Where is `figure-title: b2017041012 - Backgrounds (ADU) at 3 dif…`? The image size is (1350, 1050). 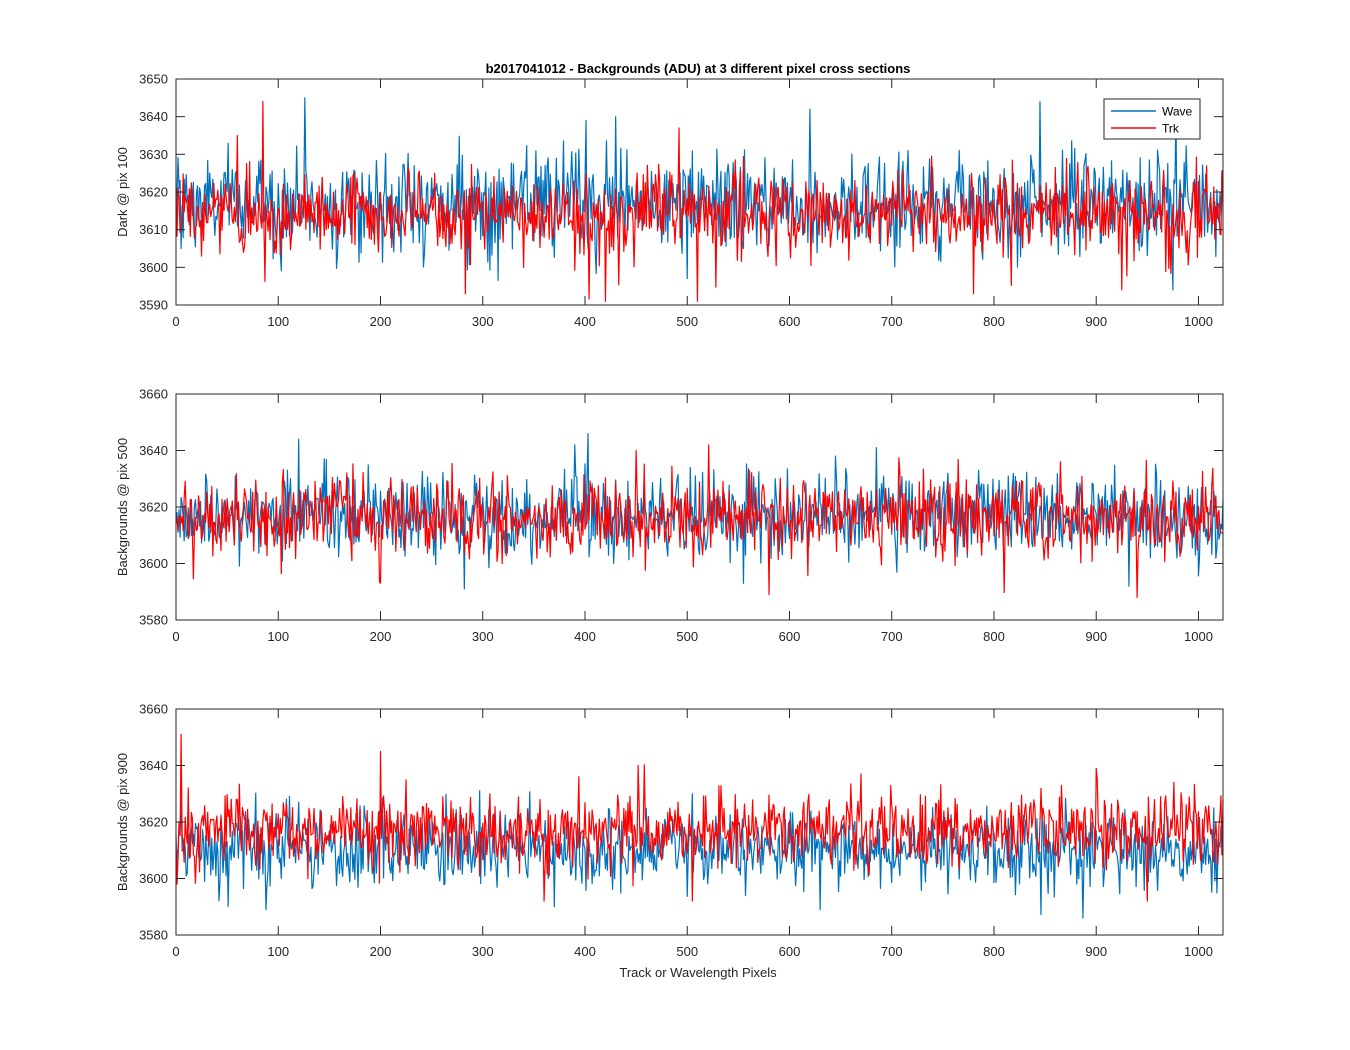
figure-title: b2017041012 - Backgrounds (ADU) at 3 dif… is located at coordinates (698, 68).